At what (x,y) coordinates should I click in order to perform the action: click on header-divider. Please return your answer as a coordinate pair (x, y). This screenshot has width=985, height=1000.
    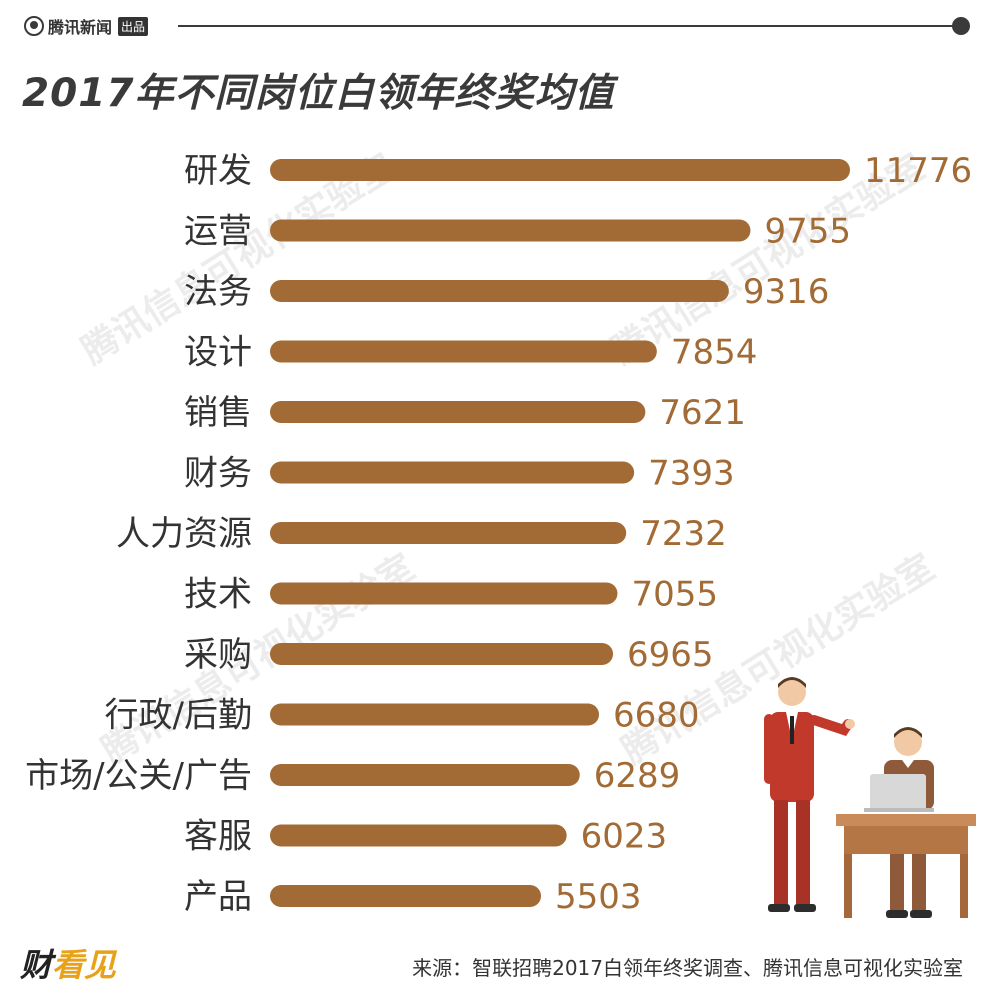
    Looking at the image, I should click on (568, 26).